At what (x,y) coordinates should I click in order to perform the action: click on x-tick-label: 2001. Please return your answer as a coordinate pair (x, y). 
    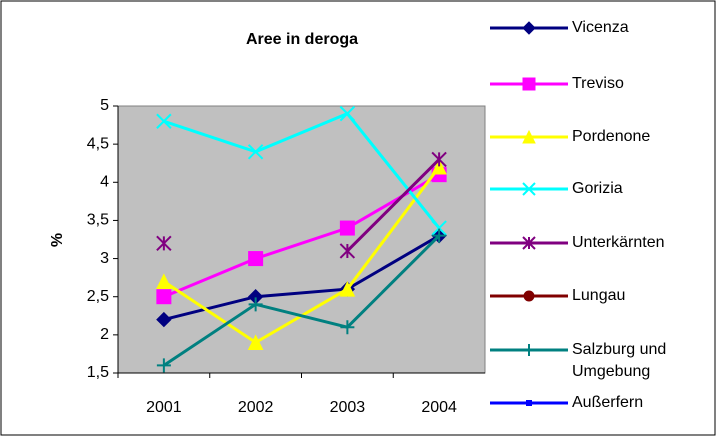
    Looking at the image, I should click on (164, 407).